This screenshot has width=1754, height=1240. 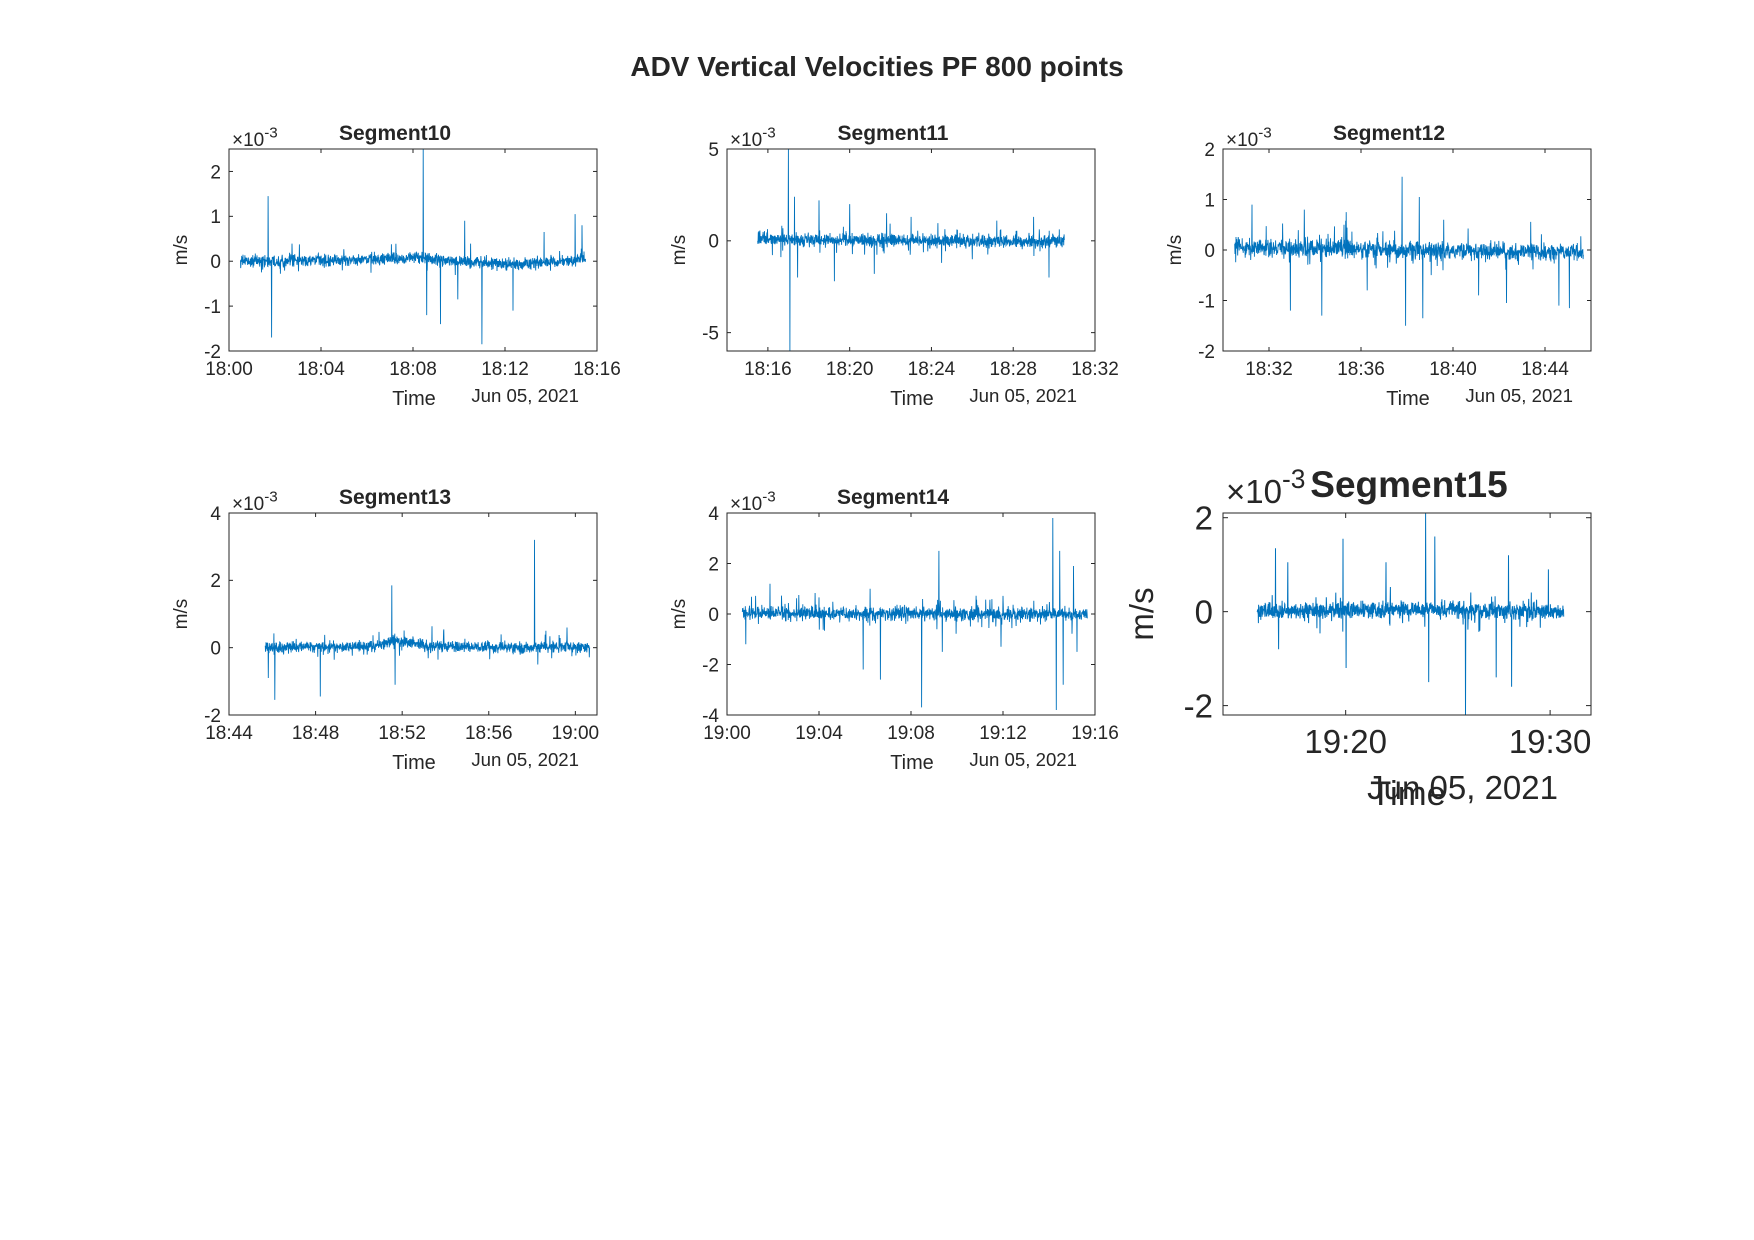 I want to click on x-tick-label: 18:20, so click(x=850, y=369).